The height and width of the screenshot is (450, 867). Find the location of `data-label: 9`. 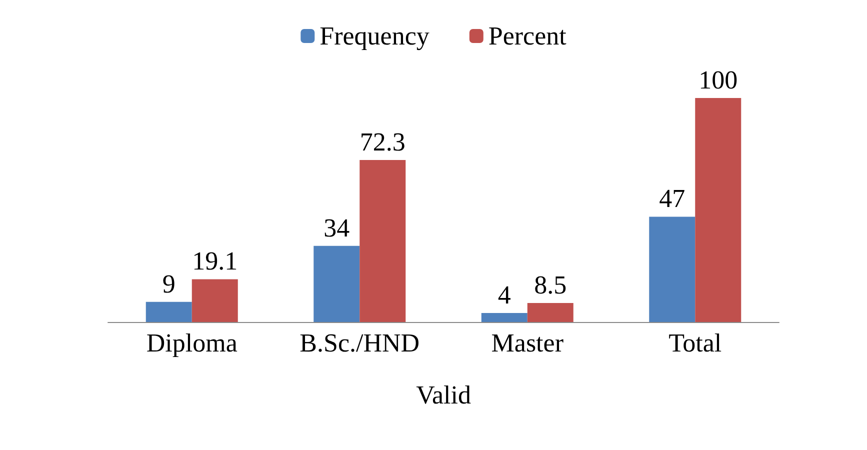

data-label: 9 is located at coordinates (169, 283).